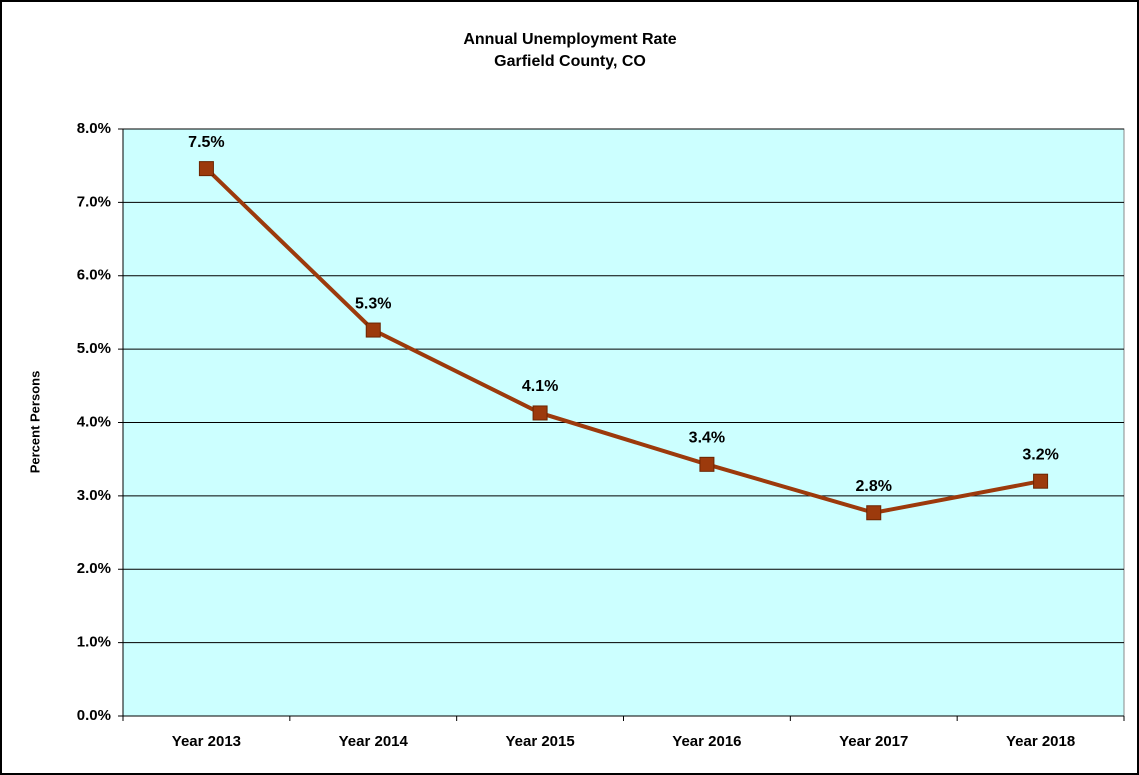 This screenshot has width=1139, height=775. What do you see at coordinates (94, 421) in the screenshot?
I see `y-tick-label: 4.0%` at bounding box center [94, 421].